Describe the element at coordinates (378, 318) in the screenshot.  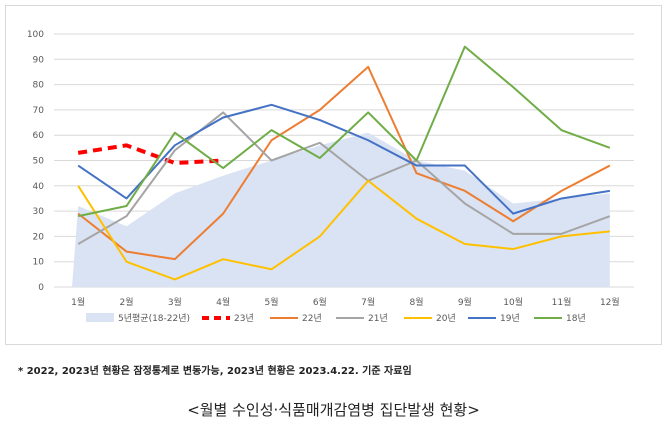
I see `legend-label: 21년` at that location.